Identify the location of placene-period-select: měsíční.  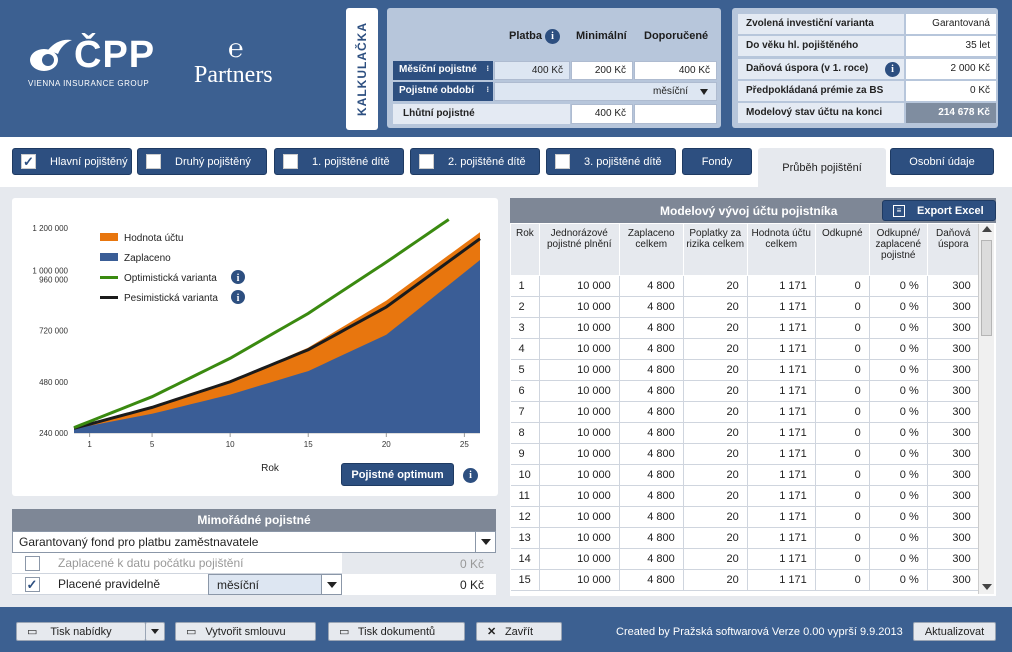
(275, 584).